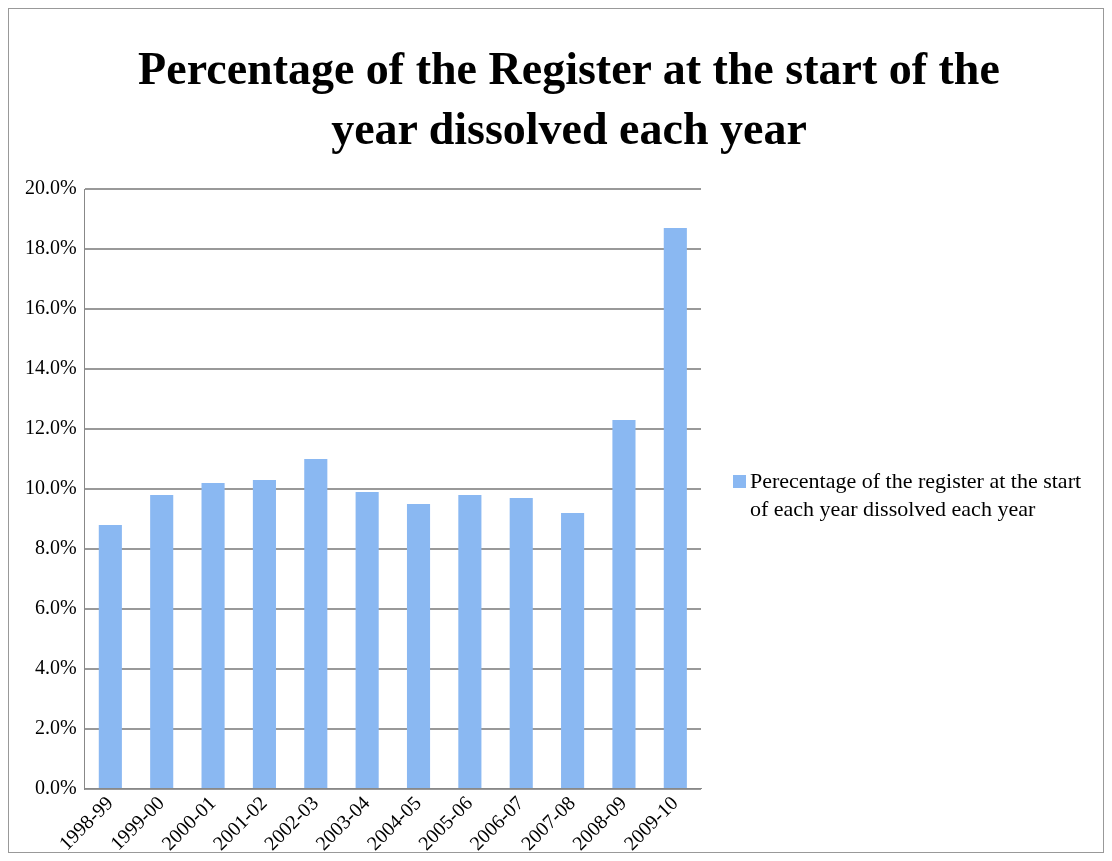 Image resolution: width=1112 pixels, height=861 pixels. I want to click on y-tick-label: 14.0%, so click(50, 367).